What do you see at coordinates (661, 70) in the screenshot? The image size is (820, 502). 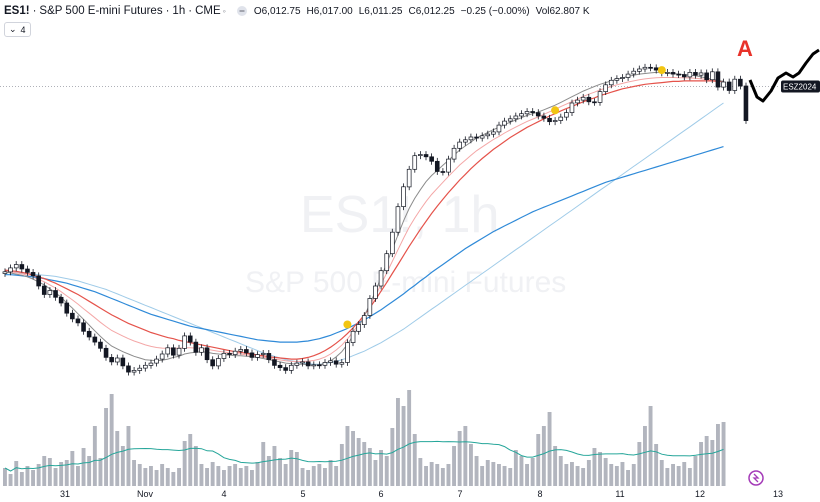 I see `event-marker` at bounding box center [661, 70].